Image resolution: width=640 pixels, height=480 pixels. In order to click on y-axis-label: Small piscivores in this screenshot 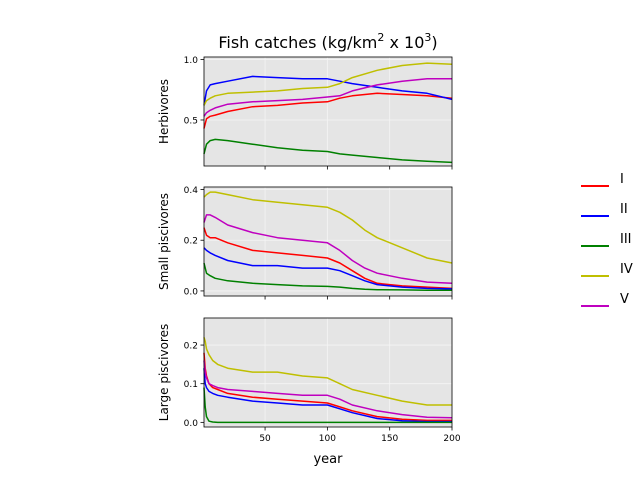, I will do `click(164, 241)`.